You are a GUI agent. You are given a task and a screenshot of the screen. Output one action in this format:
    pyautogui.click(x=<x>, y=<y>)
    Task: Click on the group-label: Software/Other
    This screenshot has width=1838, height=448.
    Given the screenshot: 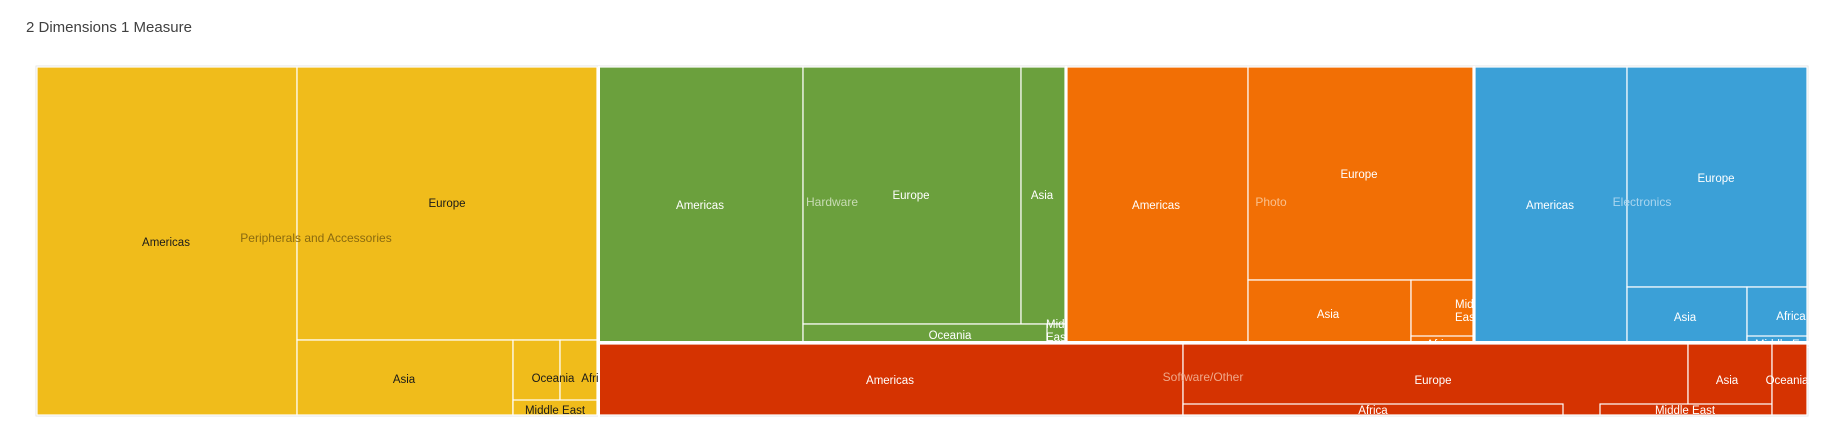 What is the action you would take?
    pyautogui.click(x=1203, y=377)
    